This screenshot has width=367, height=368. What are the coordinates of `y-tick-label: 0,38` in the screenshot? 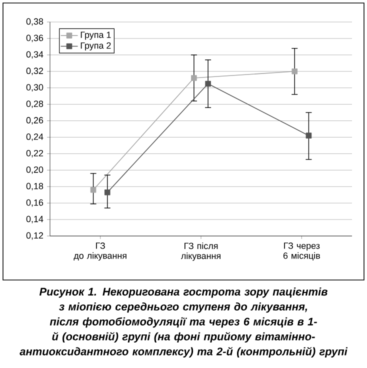 It's located at (35, 22).